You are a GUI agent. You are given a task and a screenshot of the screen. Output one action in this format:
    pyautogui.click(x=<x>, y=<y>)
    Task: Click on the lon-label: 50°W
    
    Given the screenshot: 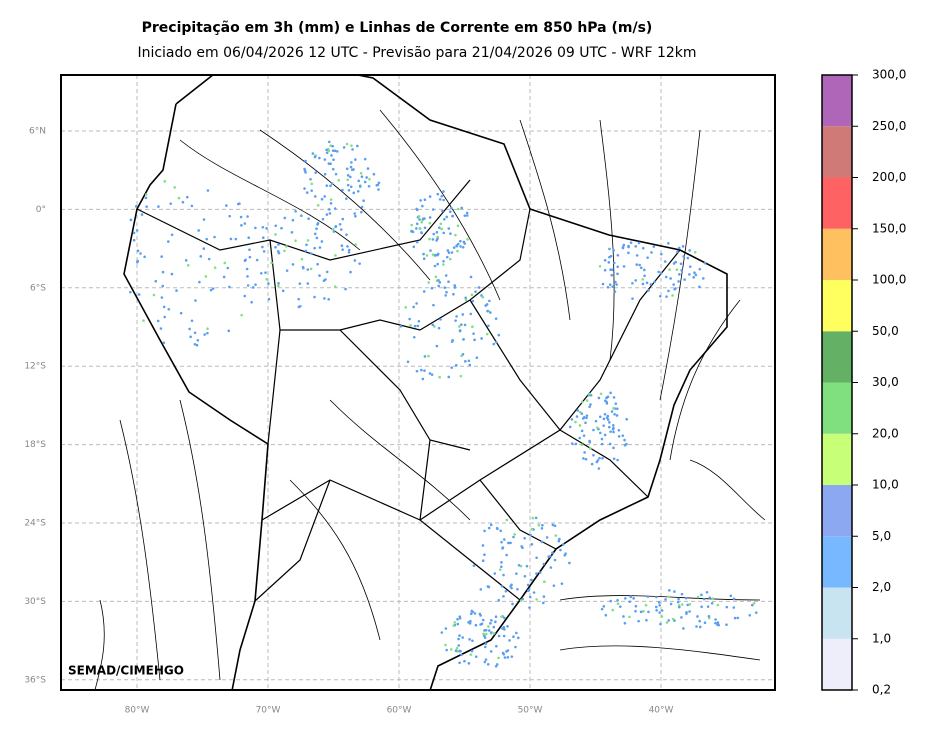 What is the action you would take?
    pyautogui.click(x=530, y=711)
    